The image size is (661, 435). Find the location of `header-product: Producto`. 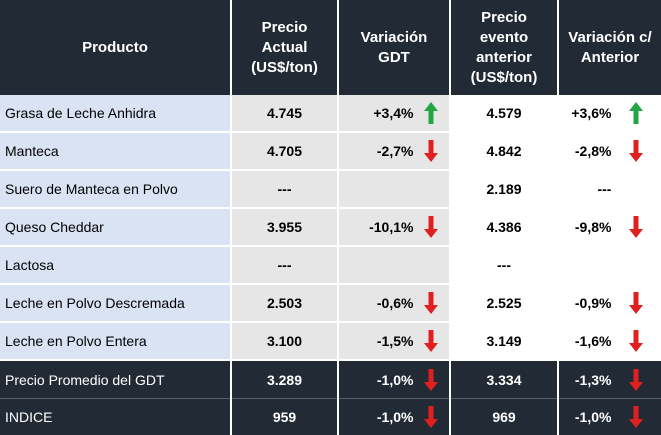

header-product: Producto is located at coordinates (115, 47).